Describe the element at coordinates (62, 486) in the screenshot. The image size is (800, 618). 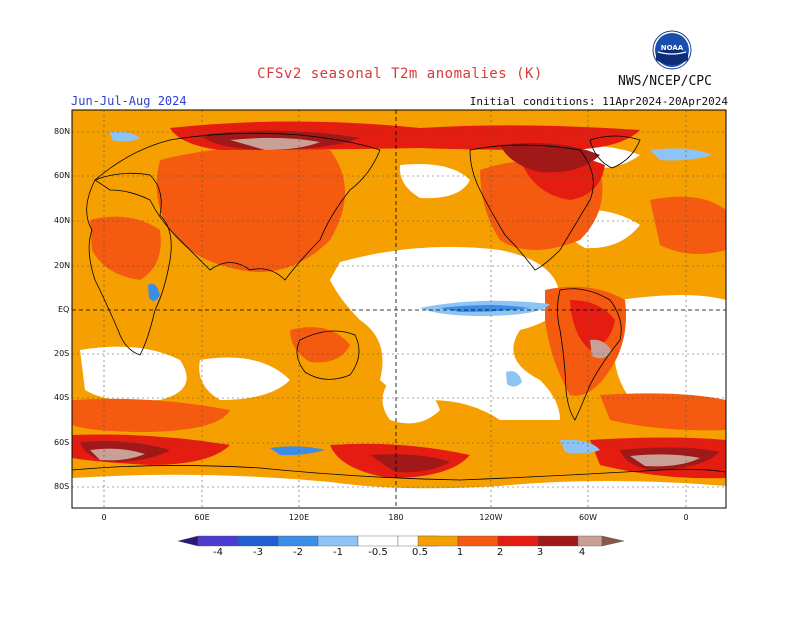
I see `lat-label-80s: 80S` at that location.